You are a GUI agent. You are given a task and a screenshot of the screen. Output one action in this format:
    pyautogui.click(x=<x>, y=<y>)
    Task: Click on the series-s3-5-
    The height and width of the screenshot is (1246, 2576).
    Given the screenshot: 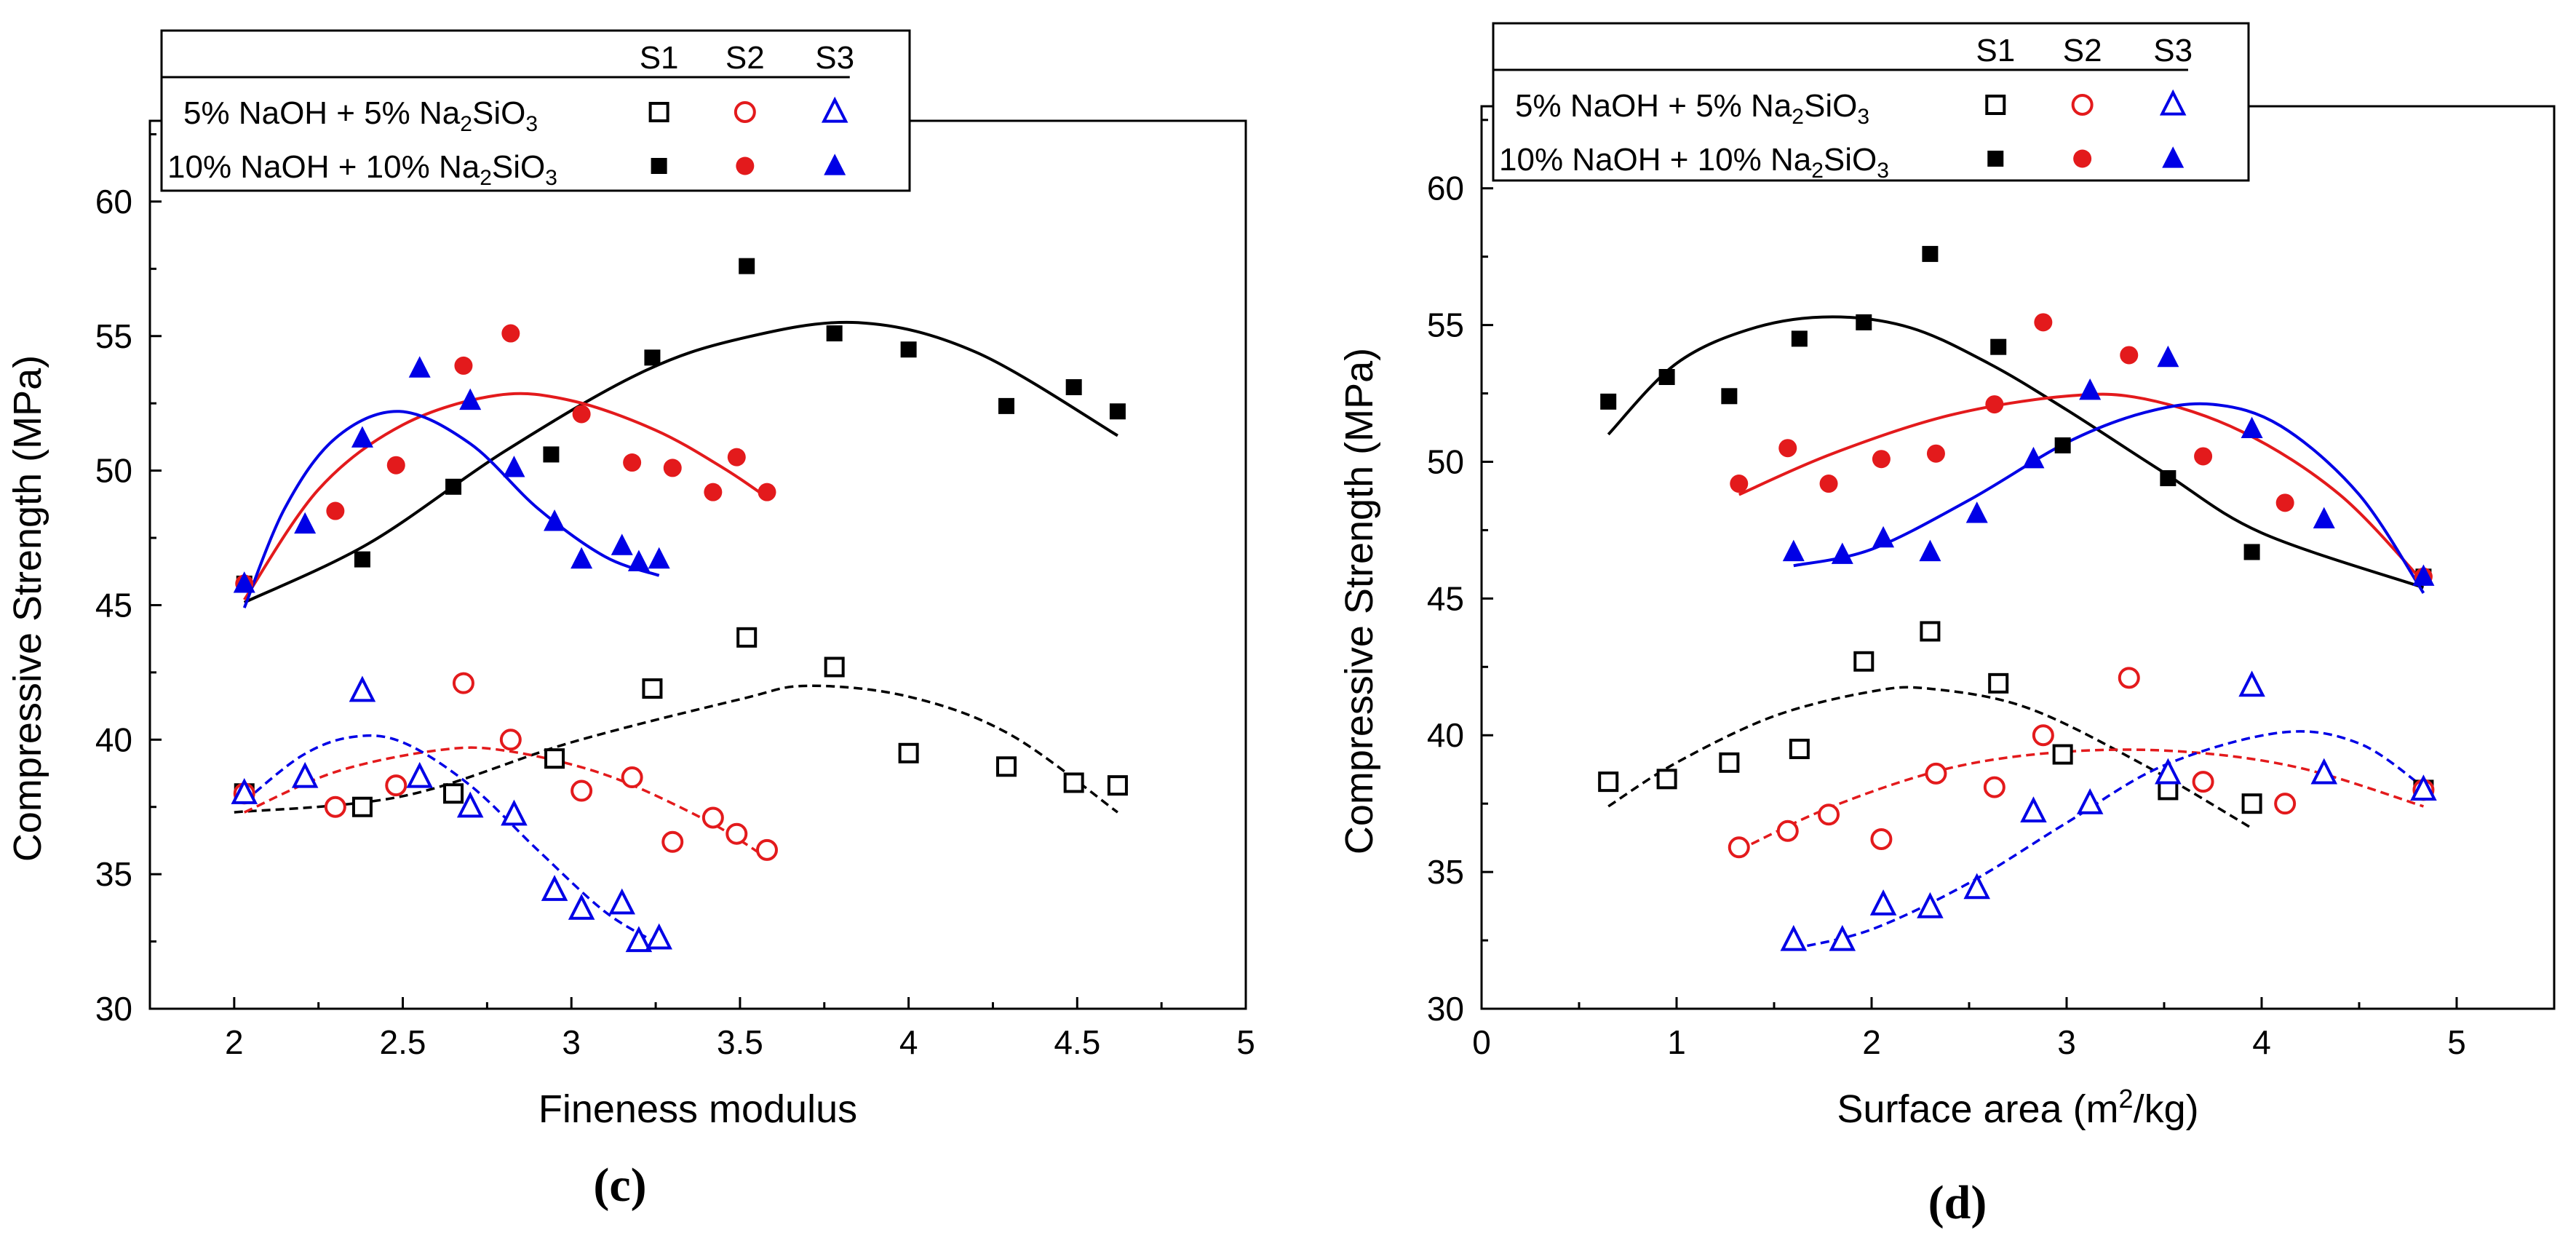 What is the action you would take?
    pyautogui.click(x=451, y=814)
    